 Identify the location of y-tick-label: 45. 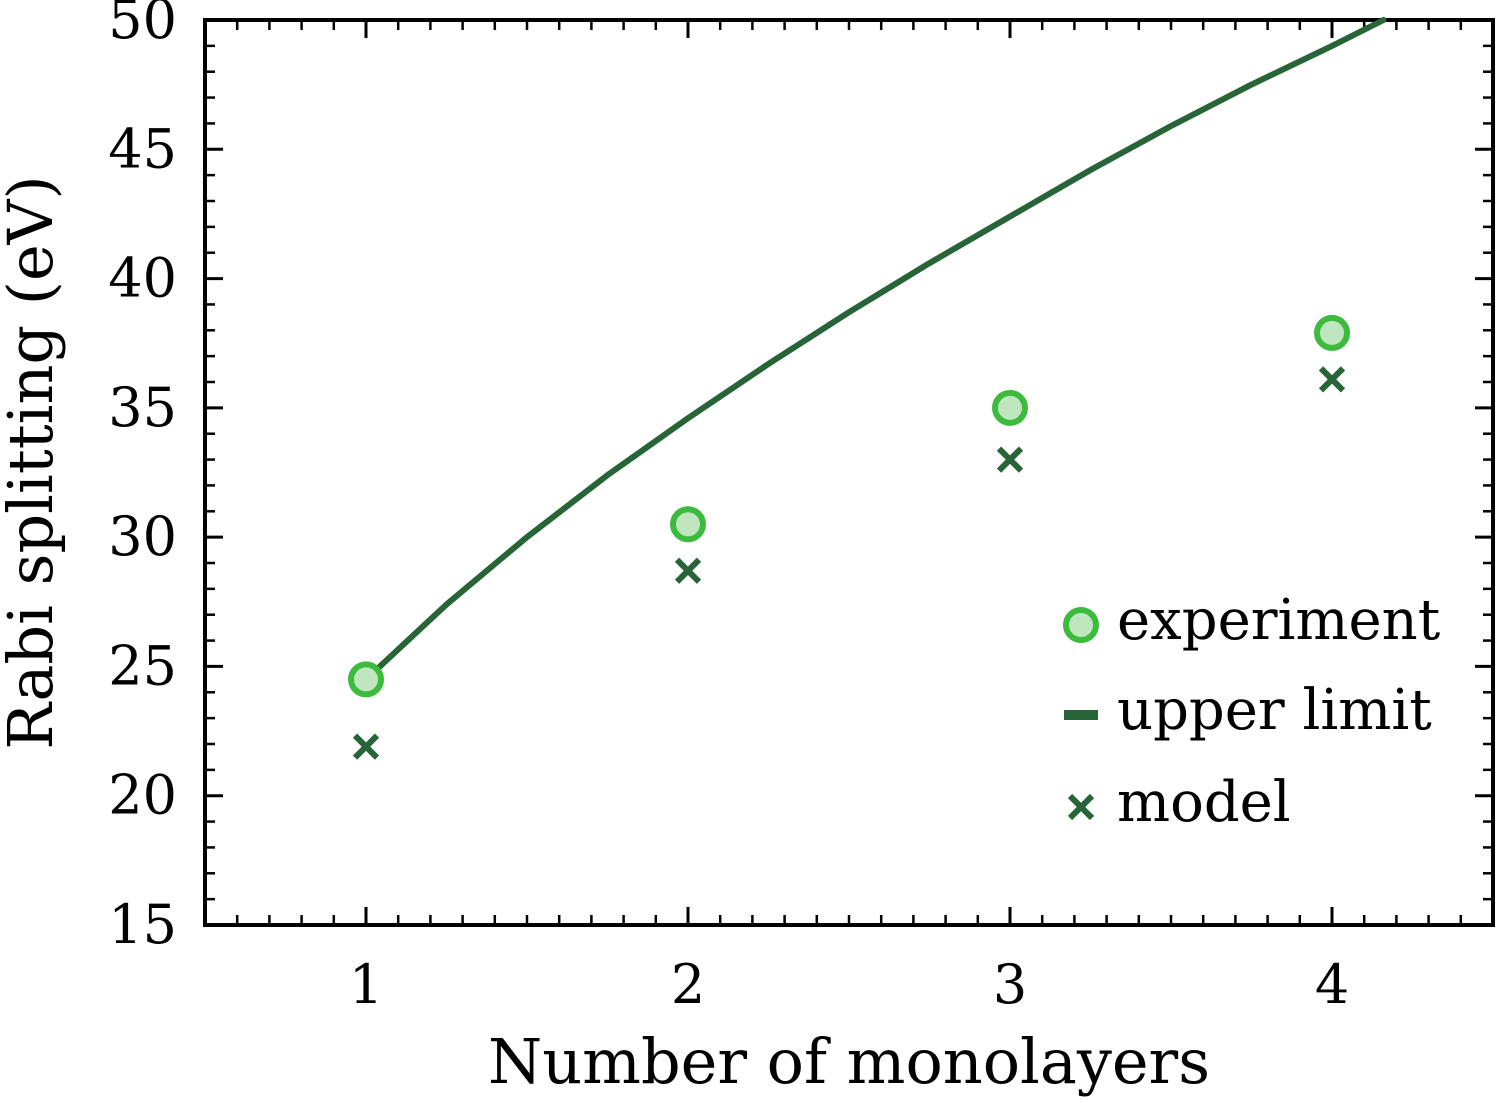
(142, 148).